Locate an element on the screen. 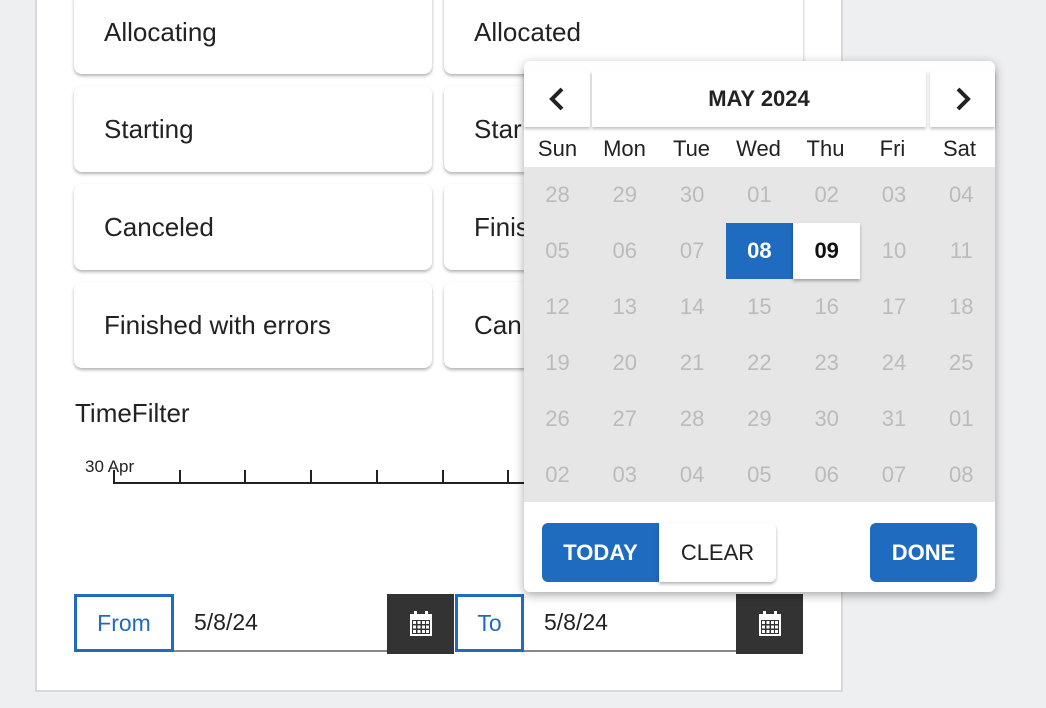 The image size is (1046, 708). day-cell: 25 is located at coordinates (961, 362).